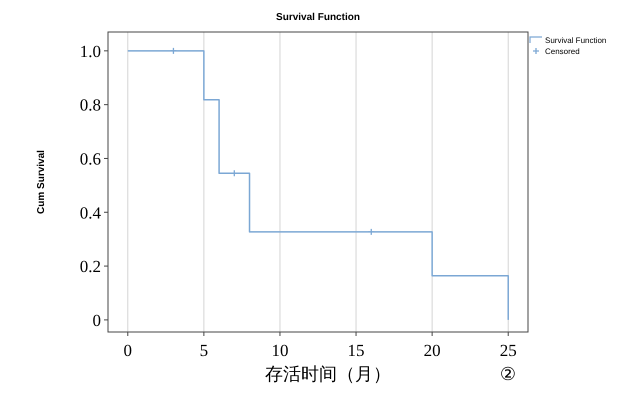  I want to click on y-tick-label: 0, so click(96, 320).